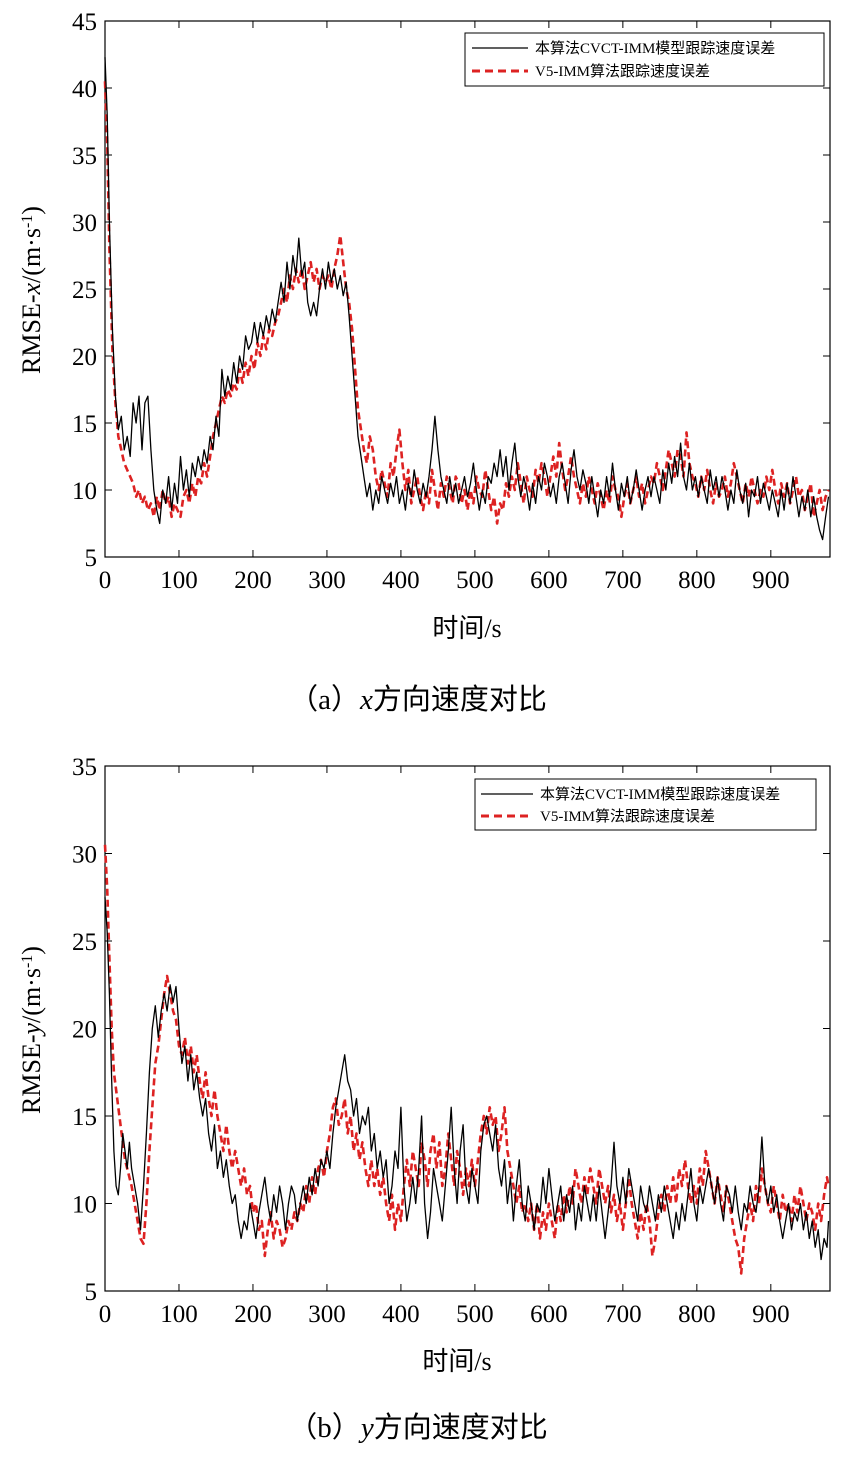 This screenshot has height=1463, width=855. What do you see at coordinates (366, 1428) in the screenshot?
I see `caption-var-b: y` at bounding box center [366, 1428].